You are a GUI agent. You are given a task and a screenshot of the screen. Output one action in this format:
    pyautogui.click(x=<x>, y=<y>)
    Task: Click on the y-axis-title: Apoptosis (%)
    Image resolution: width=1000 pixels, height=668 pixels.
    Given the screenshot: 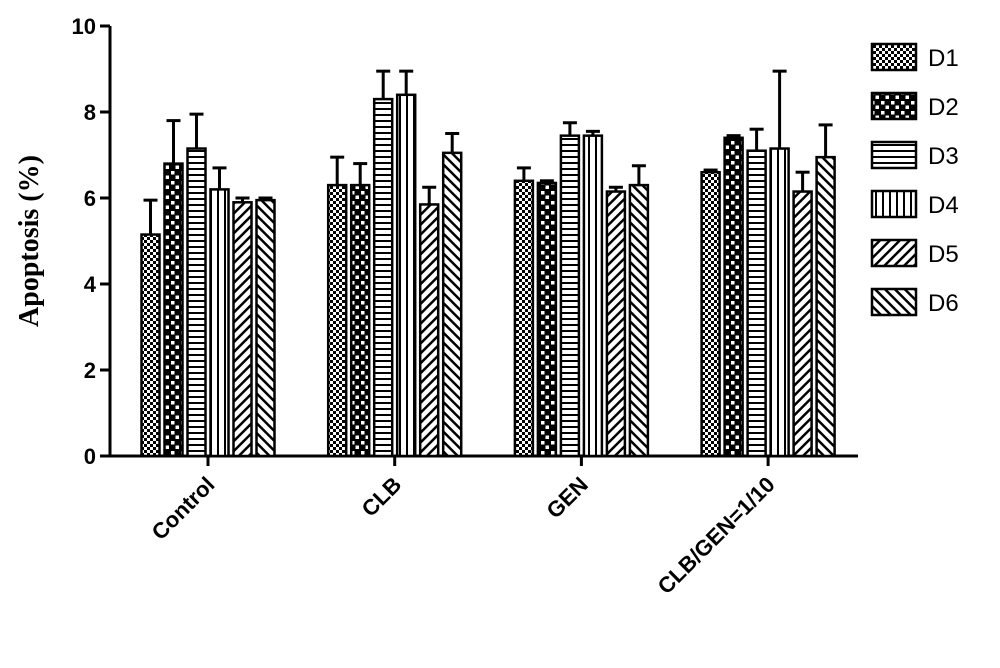 What is the action you would take?
    pyautogui.click(x=29, y=241)
    